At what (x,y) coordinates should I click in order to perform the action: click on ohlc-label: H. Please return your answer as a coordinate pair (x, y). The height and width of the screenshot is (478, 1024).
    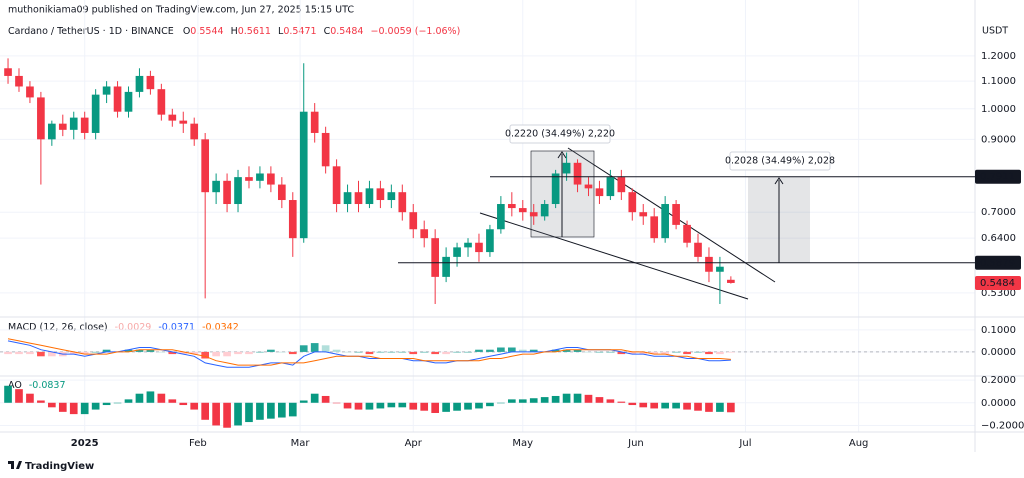
    Looking at the image, I should click on (234, 31).